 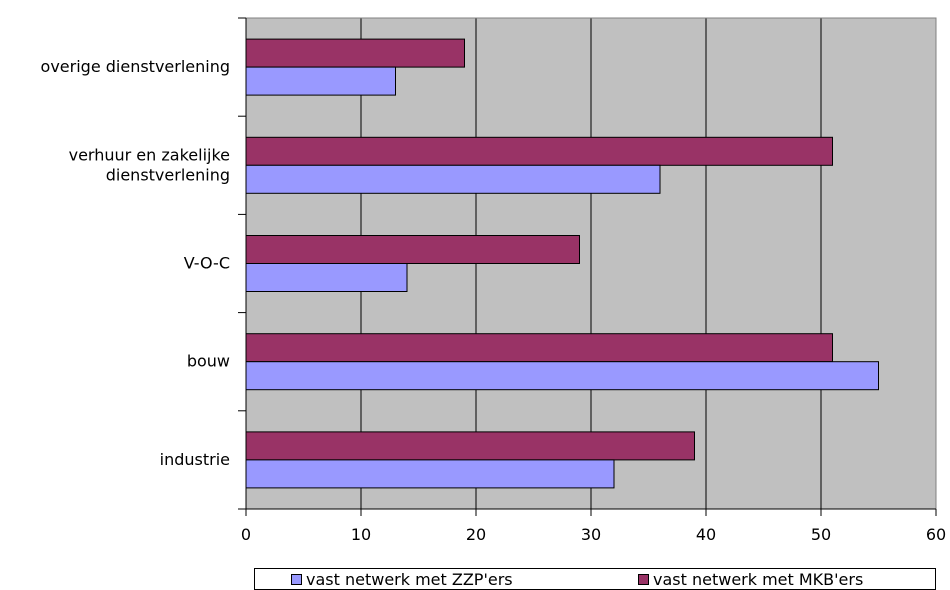 What do you see at coordinates (195, 459) in the screenshot?
I see `category-label-4-0: industrie` at bounding box center [195, 459].